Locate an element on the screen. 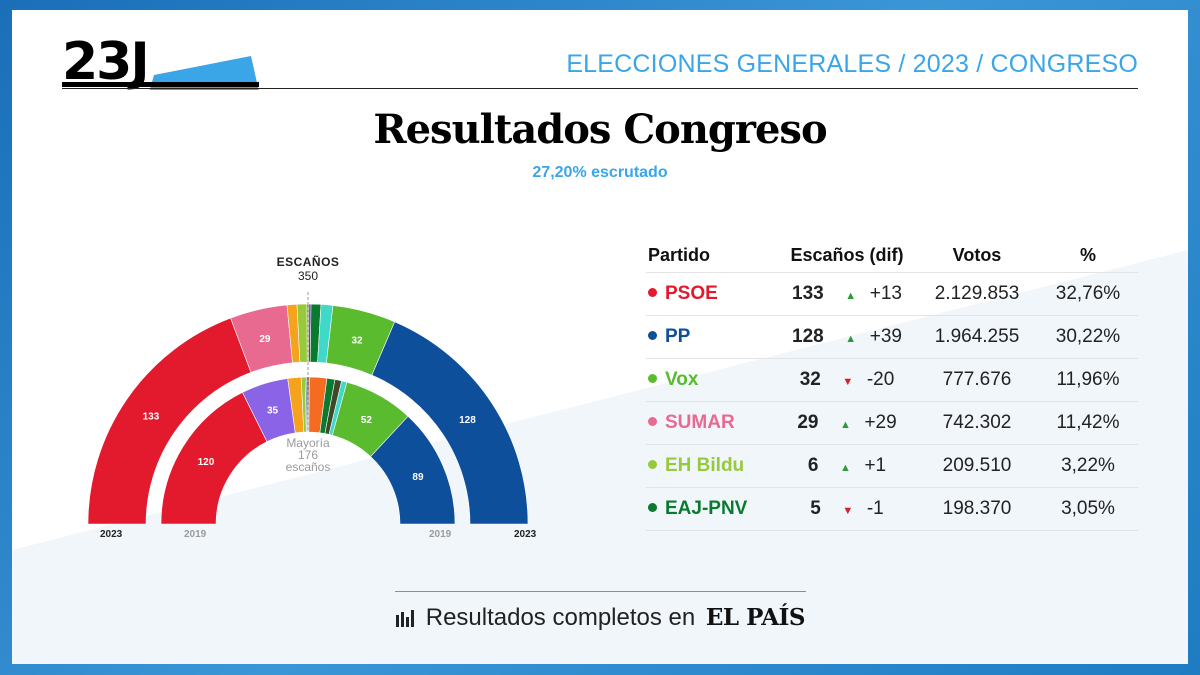  pct-cell: 11,96% is located at coordinates (1088, 380).